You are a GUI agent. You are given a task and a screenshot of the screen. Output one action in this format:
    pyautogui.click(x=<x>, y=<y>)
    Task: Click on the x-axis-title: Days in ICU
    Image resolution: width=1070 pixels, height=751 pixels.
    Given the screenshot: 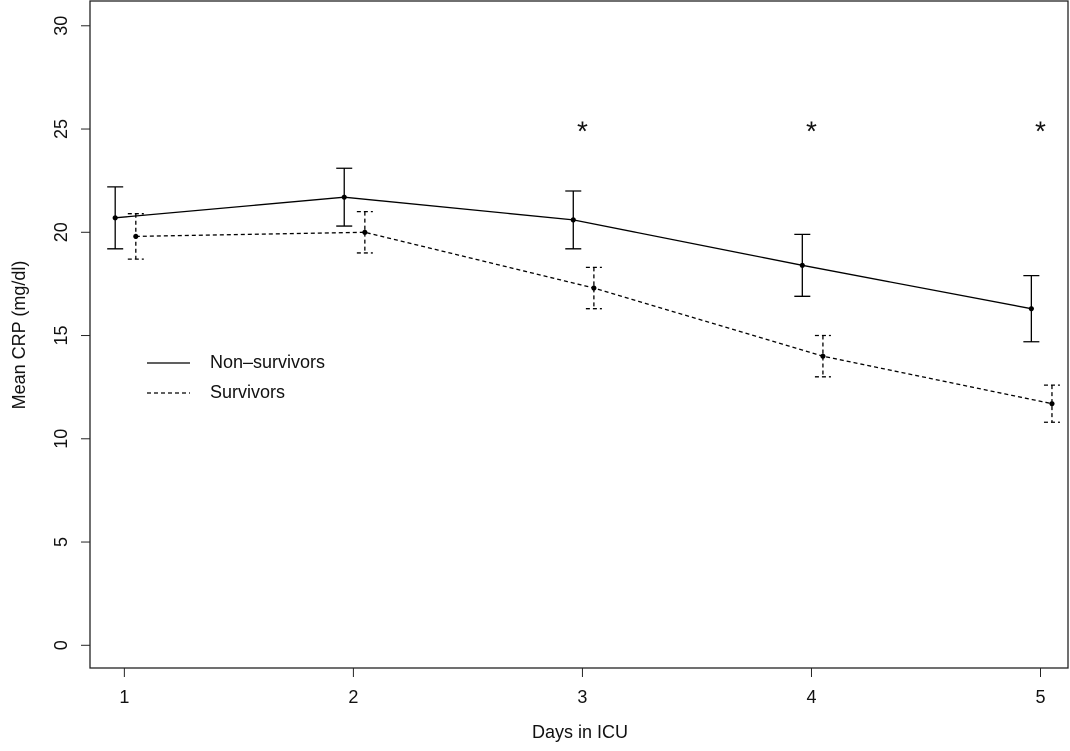 What is the action you would take?
    pyautogui.click(x=580, y=732)
    